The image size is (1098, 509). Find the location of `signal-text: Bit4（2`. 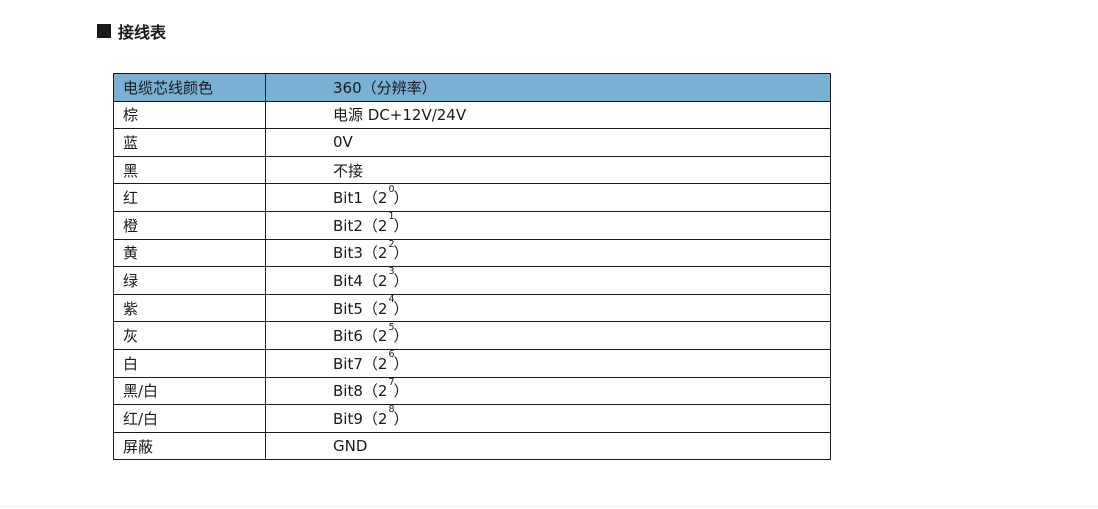

signal-text: Bit4（2 is located at coordinates (360, 280).